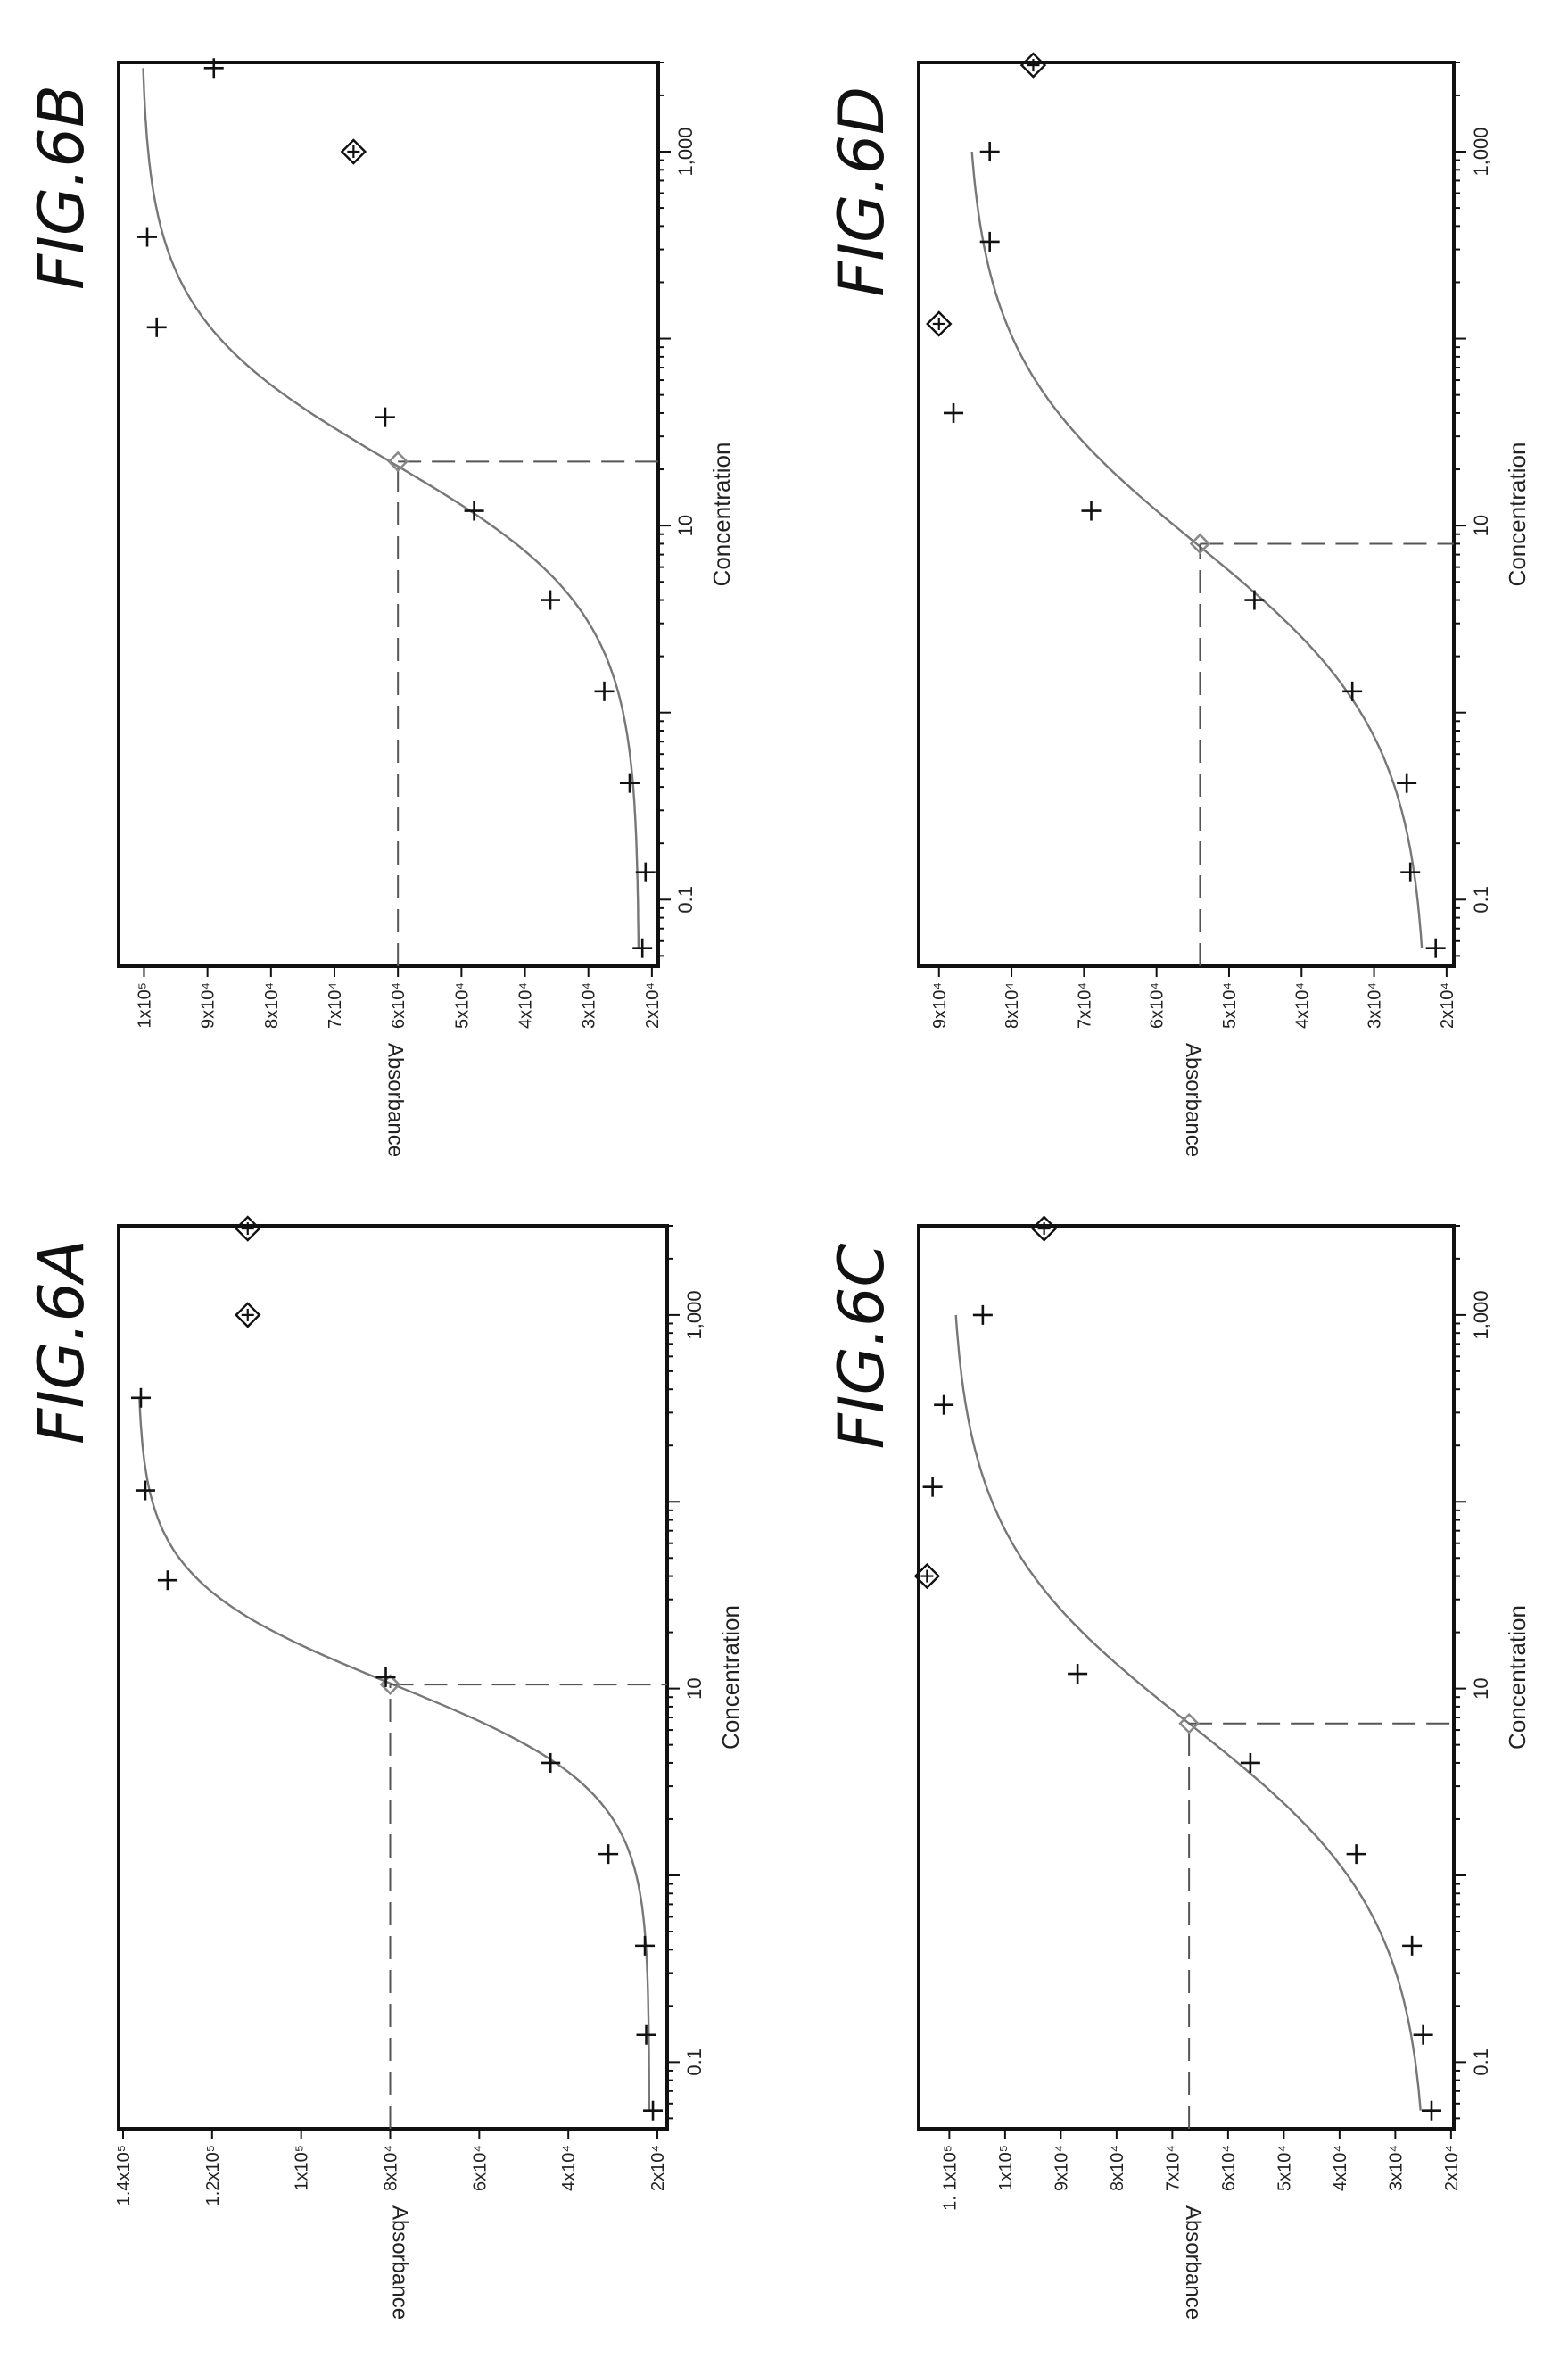 The width and height of the screenshot is (1568, 2375). Describe the element at coordinates (950, 2178) in the screenshot. I see `y-tick-label: 1. 1x10⁵` at that location.